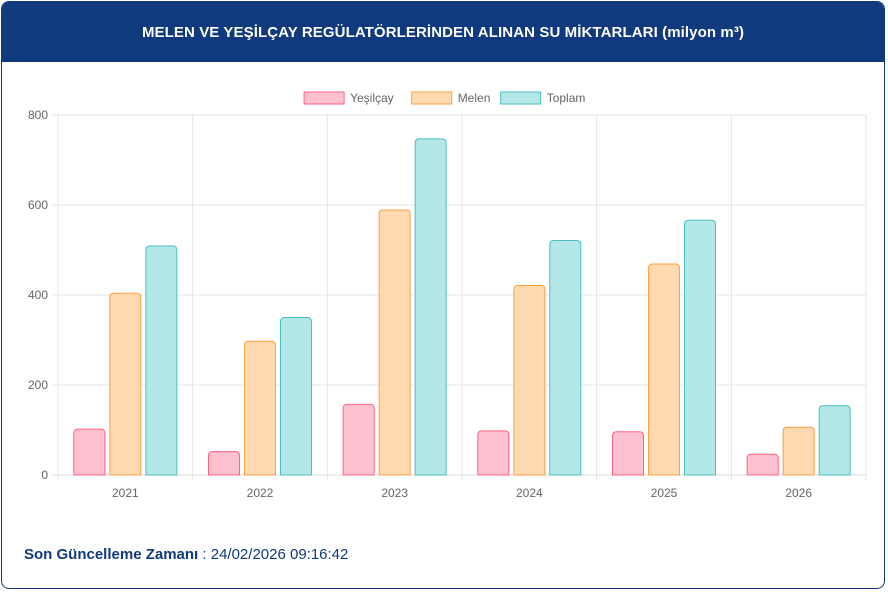 The height and width of the screenshot is (593, 888). Describe the element at coordinates (798, 493) in the screenshot. I see `x-tick-label: 2026` at that location.